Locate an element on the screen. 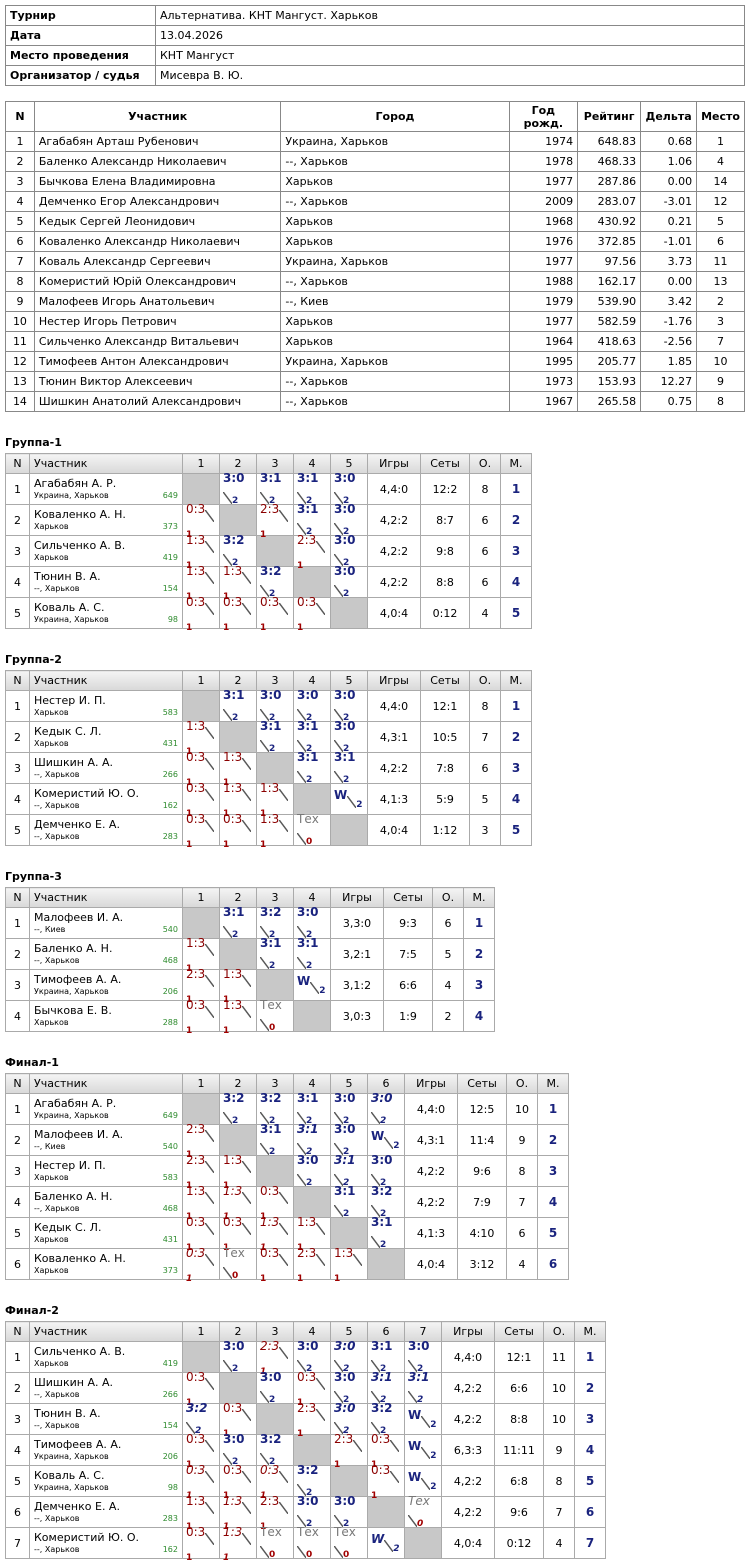 Image resolution: width=750 pixels, height=1564 pixels. info-label: Турнир is located at coordinates (80, 15).